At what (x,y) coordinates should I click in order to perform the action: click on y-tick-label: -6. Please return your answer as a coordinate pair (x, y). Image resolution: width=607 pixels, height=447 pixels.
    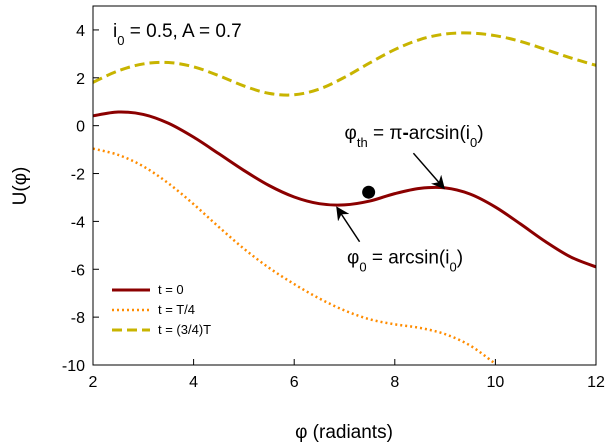
    Looking at the image, I should click on (78, 270).